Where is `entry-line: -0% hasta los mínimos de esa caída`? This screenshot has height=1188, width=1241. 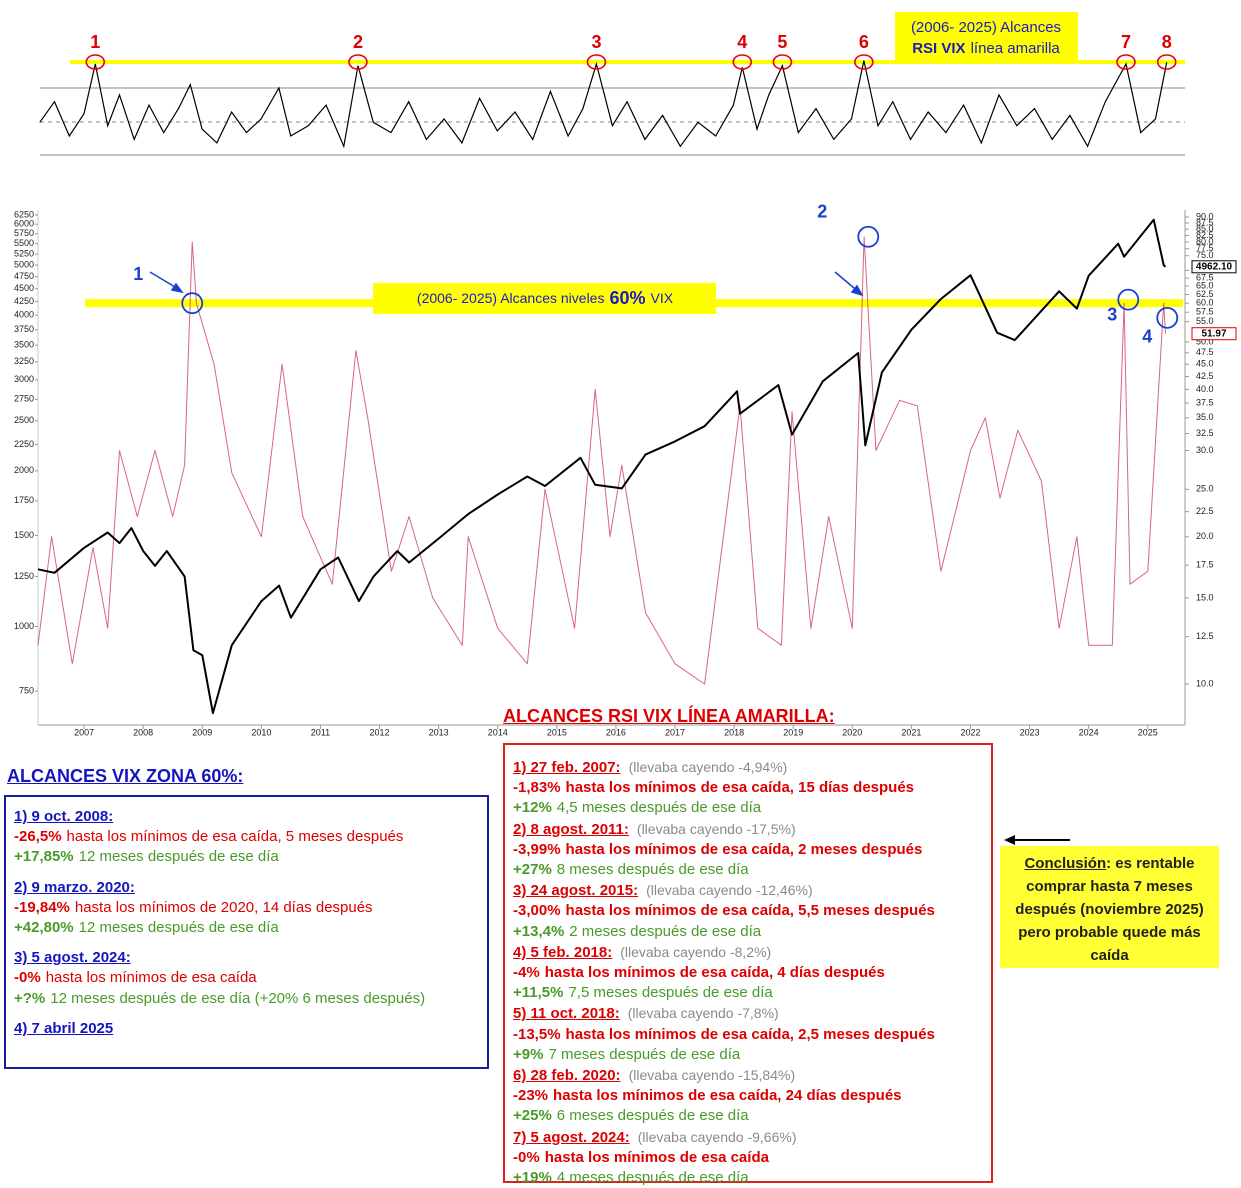
entry-line: -0% hasta los mínimos de esa caída is located at coordinates (752, 1158).